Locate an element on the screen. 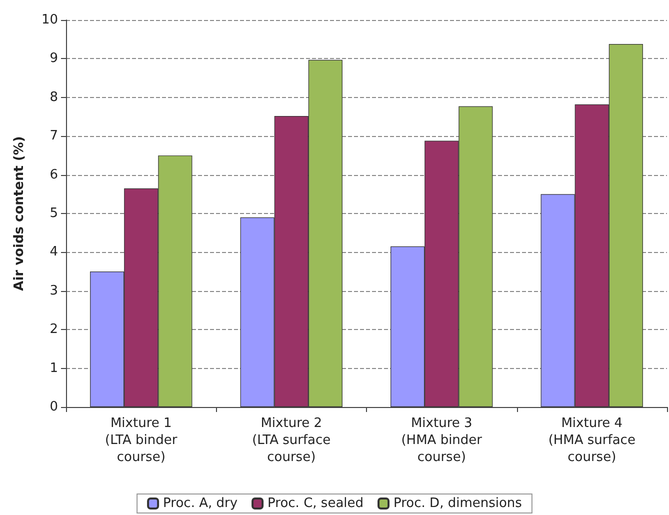 This screenshot has width=669, height=515. y-tick-label: 10 is located at coordinates (49, 20).